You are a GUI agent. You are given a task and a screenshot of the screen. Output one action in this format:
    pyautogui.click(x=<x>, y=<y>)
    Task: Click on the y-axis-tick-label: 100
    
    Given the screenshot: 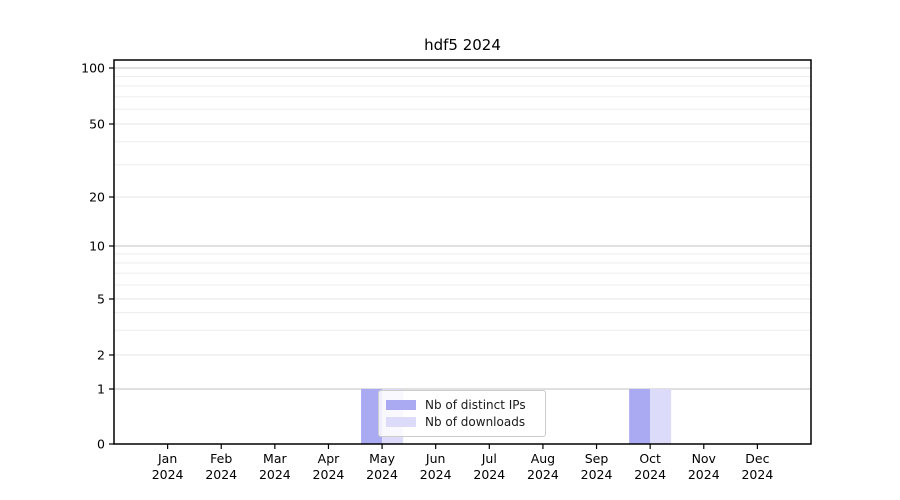 What is the action you would take?
    pyautogui.click(x=93, y=68)
    